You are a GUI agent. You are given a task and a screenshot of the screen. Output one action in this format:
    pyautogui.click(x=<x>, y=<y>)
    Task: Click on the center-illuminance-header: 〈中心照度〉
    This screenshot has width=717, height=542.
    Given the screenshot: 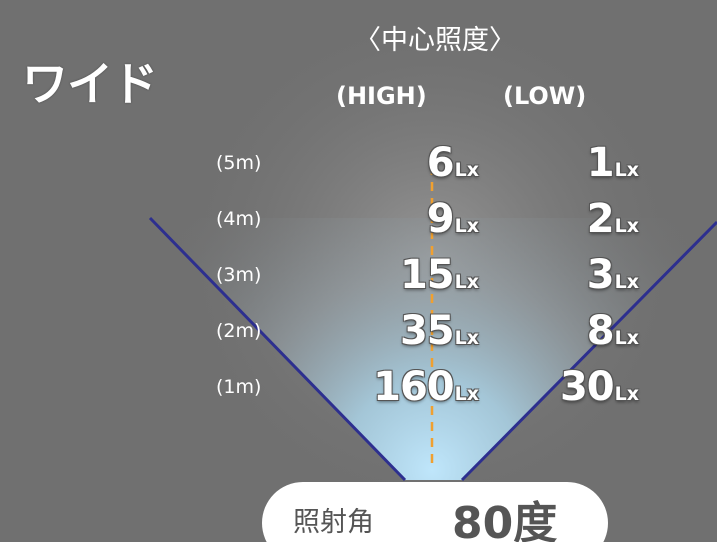 What is the action you would take?
    pyautogui.click(x=435, y=40)
    